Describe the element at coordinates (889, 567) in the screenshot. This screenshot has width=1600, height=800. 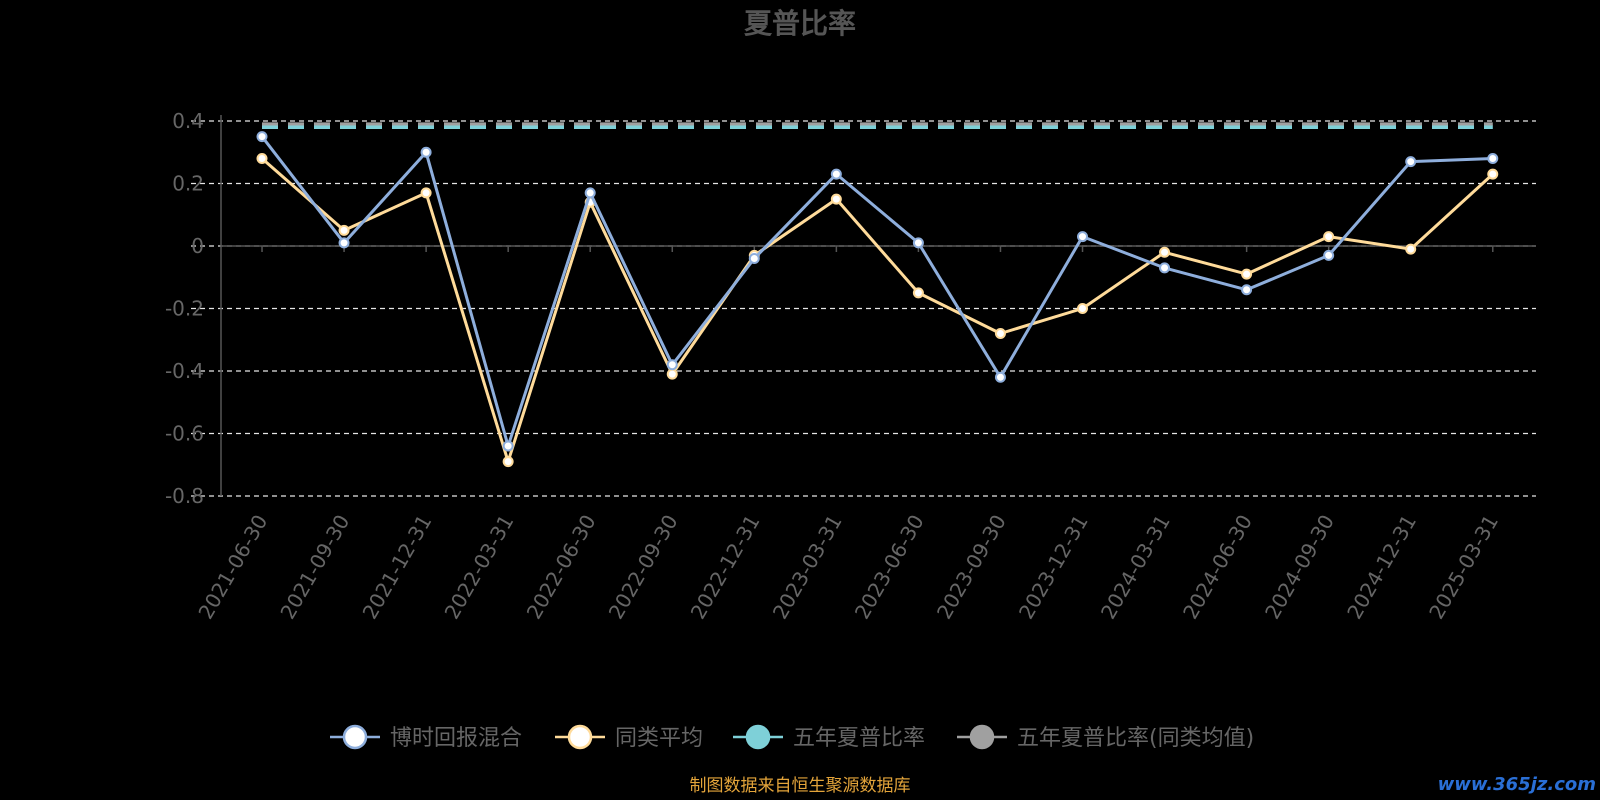
I see `x-tick-label: 2023-06-30` at that location.